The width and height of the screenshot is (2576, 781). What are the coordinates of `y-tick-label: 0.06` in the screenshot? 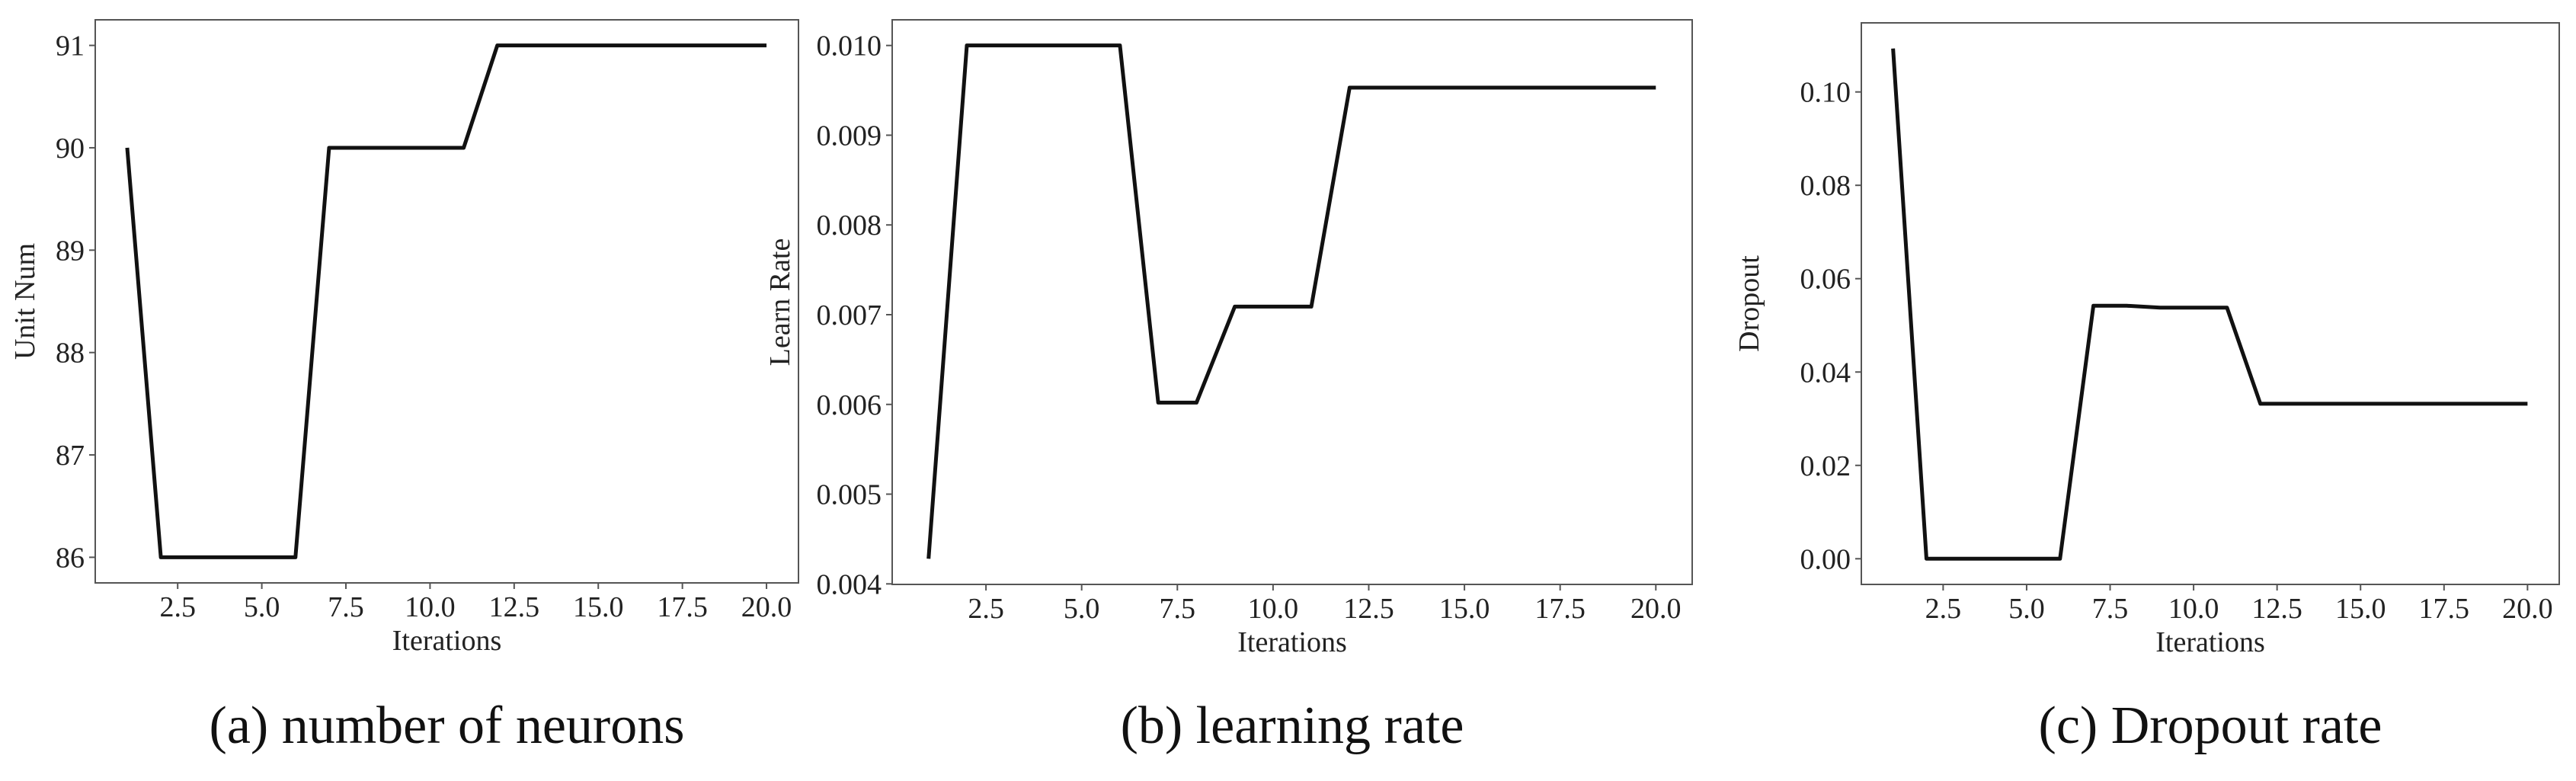 It's located at (1825, 280).